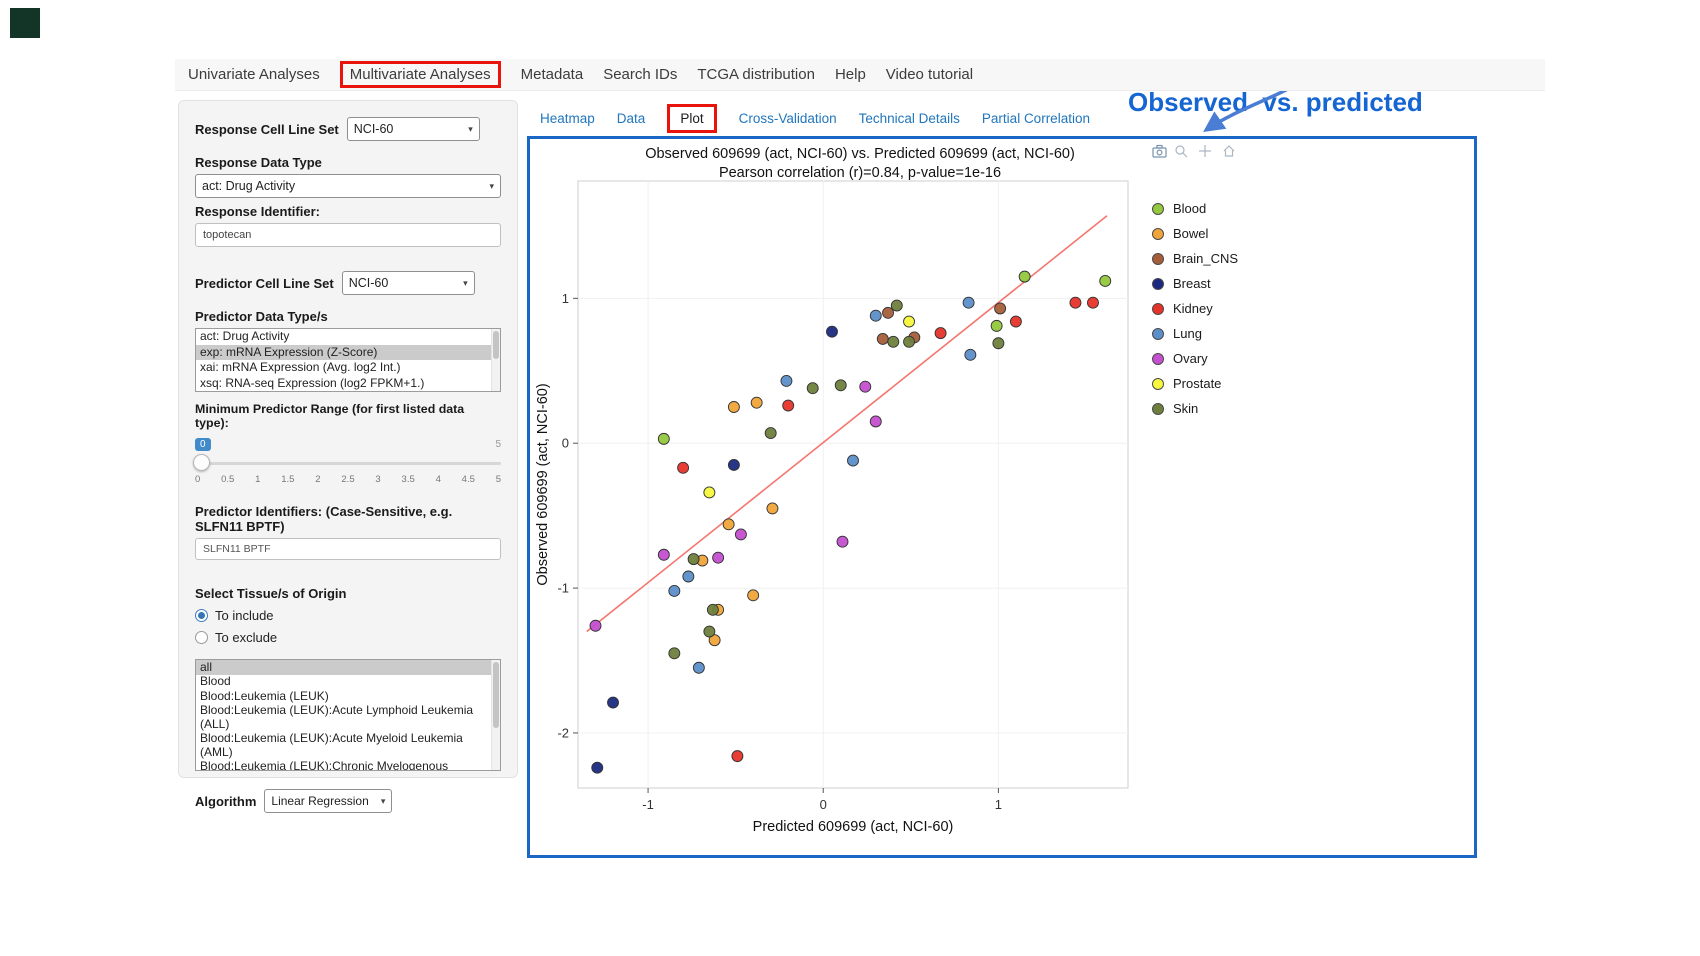 The height and width of the screenshot is (956, 1700). What do you see at coordinates (1195, 383) in the screenshot?
I see `legend-item-prostate: Prostate` at bounding box center [1195, 383].